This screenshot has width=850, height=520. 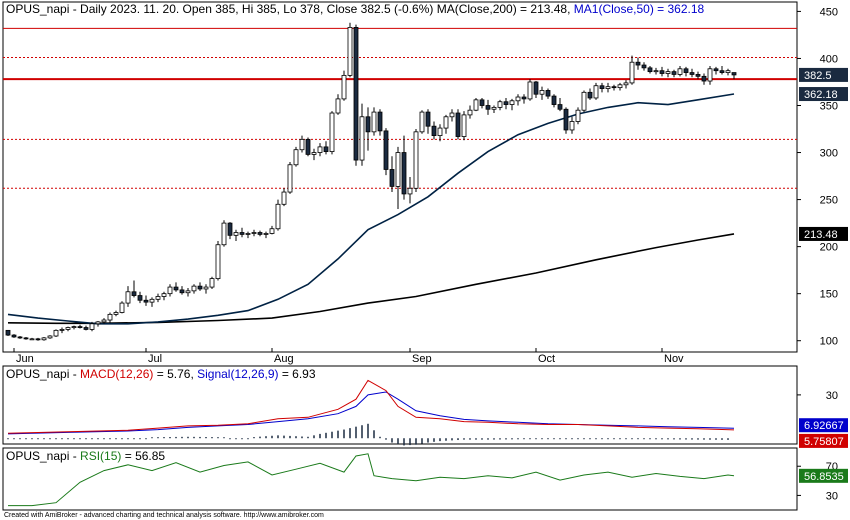 I want to click on month-label: Jun, so click(x=25, y=359).